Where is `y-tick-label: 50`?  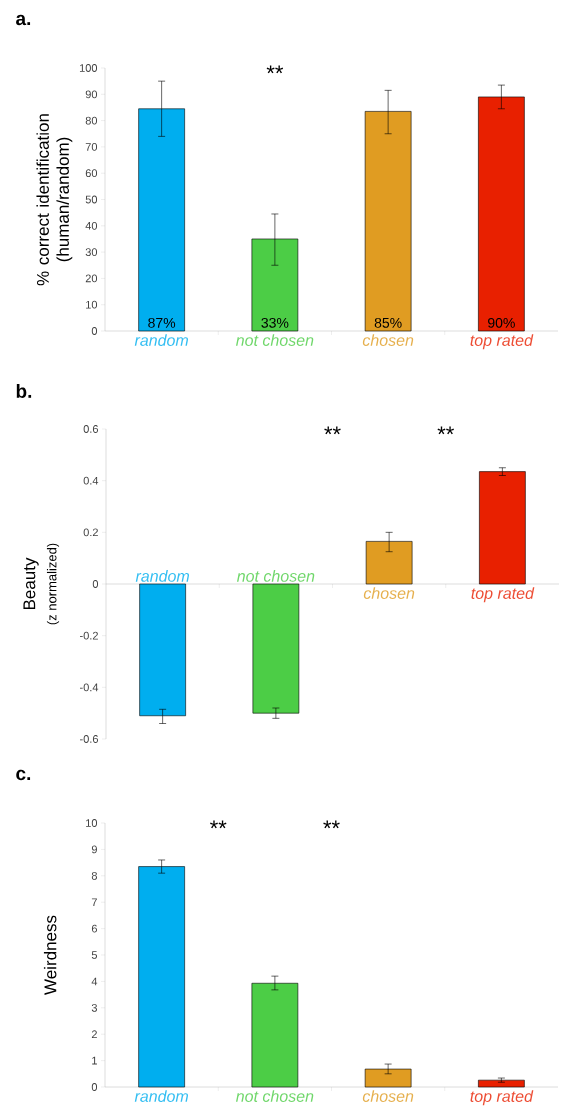 y-tick-label: 50 is located at coordinates (91, 199).